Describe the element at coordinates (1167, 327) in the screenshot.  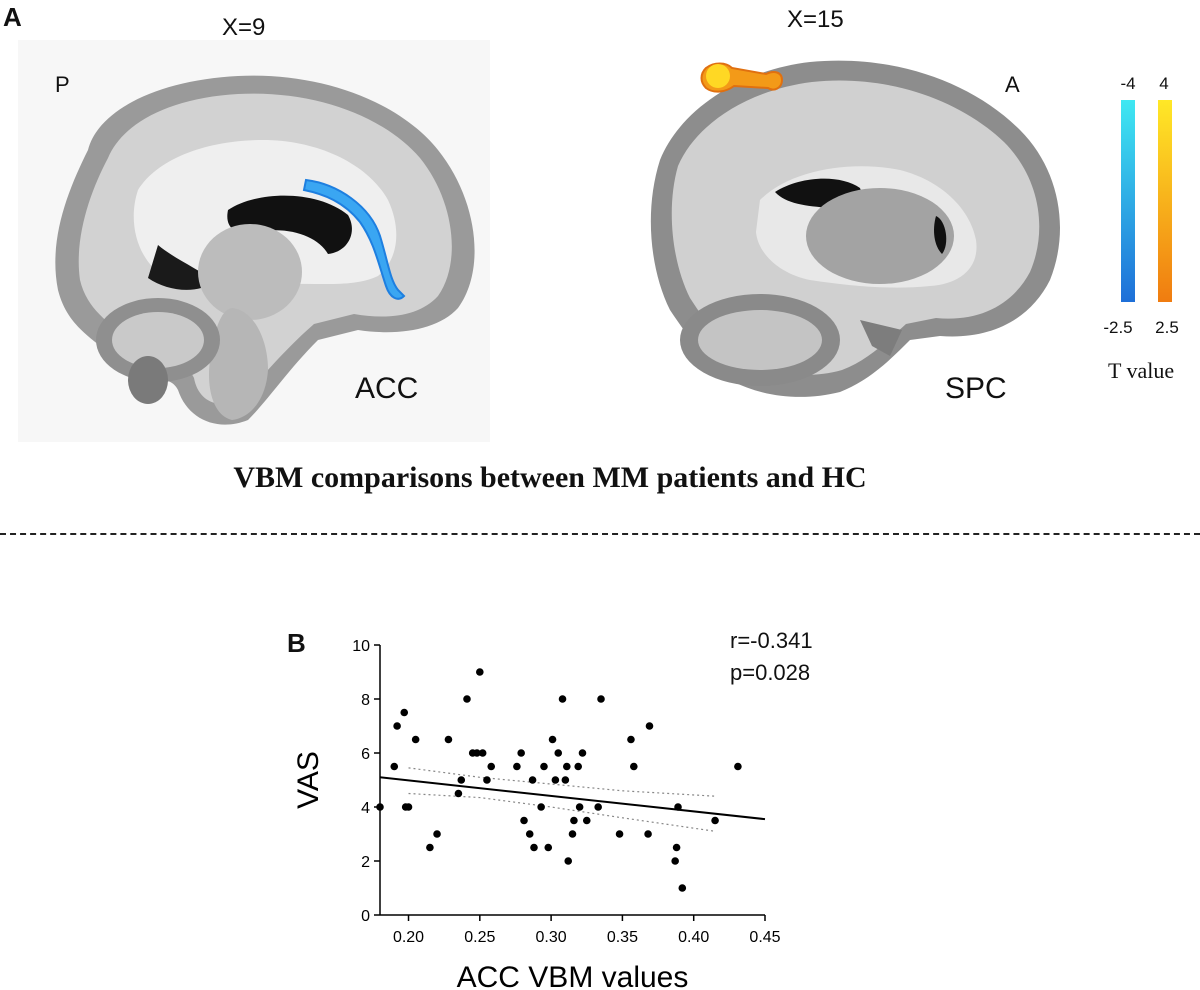
I see `colorbar-positive-bottom-tick: 2.5` at that location.